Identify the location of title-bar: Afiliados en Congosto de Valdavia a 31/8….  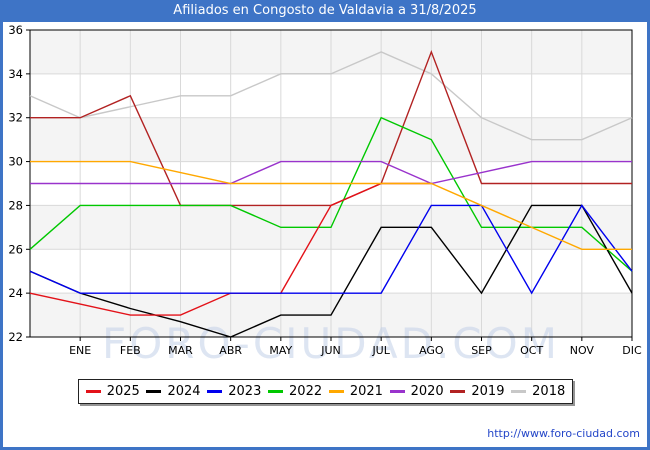
(325, 11).